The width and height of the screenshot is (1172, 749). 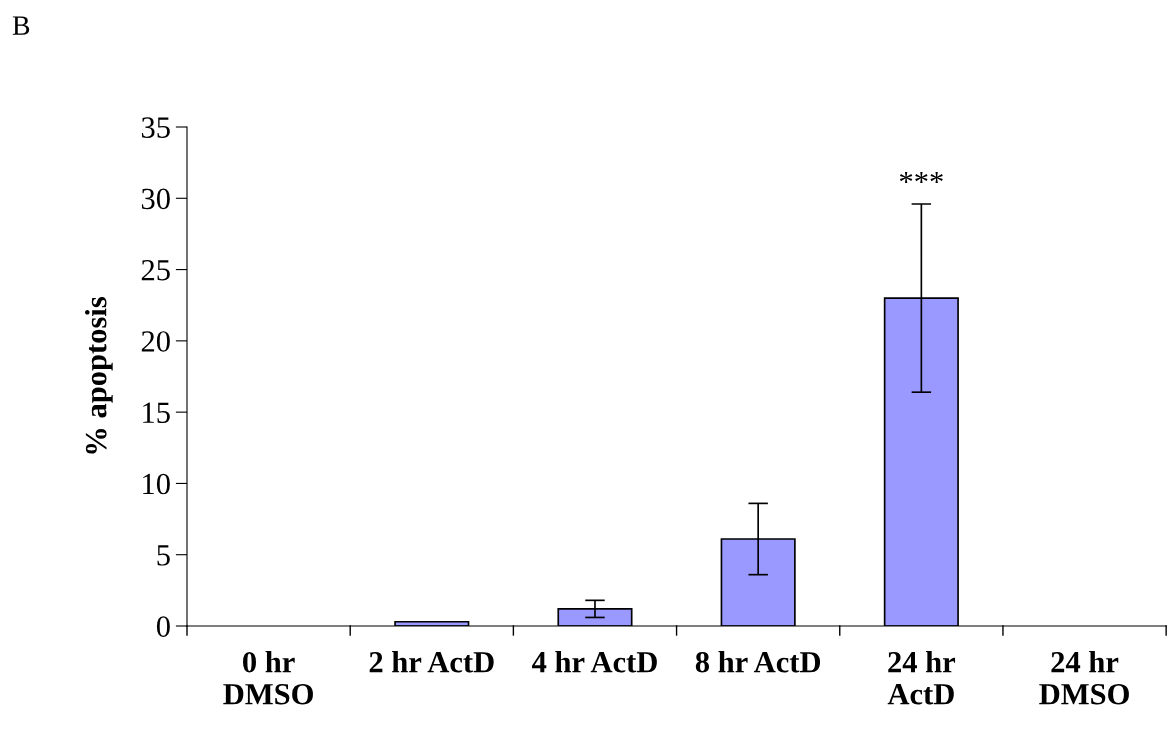 What do you see at coordinates (21, 25) in the screenshot?
I see `text: B` at bounding box center [21, 25].